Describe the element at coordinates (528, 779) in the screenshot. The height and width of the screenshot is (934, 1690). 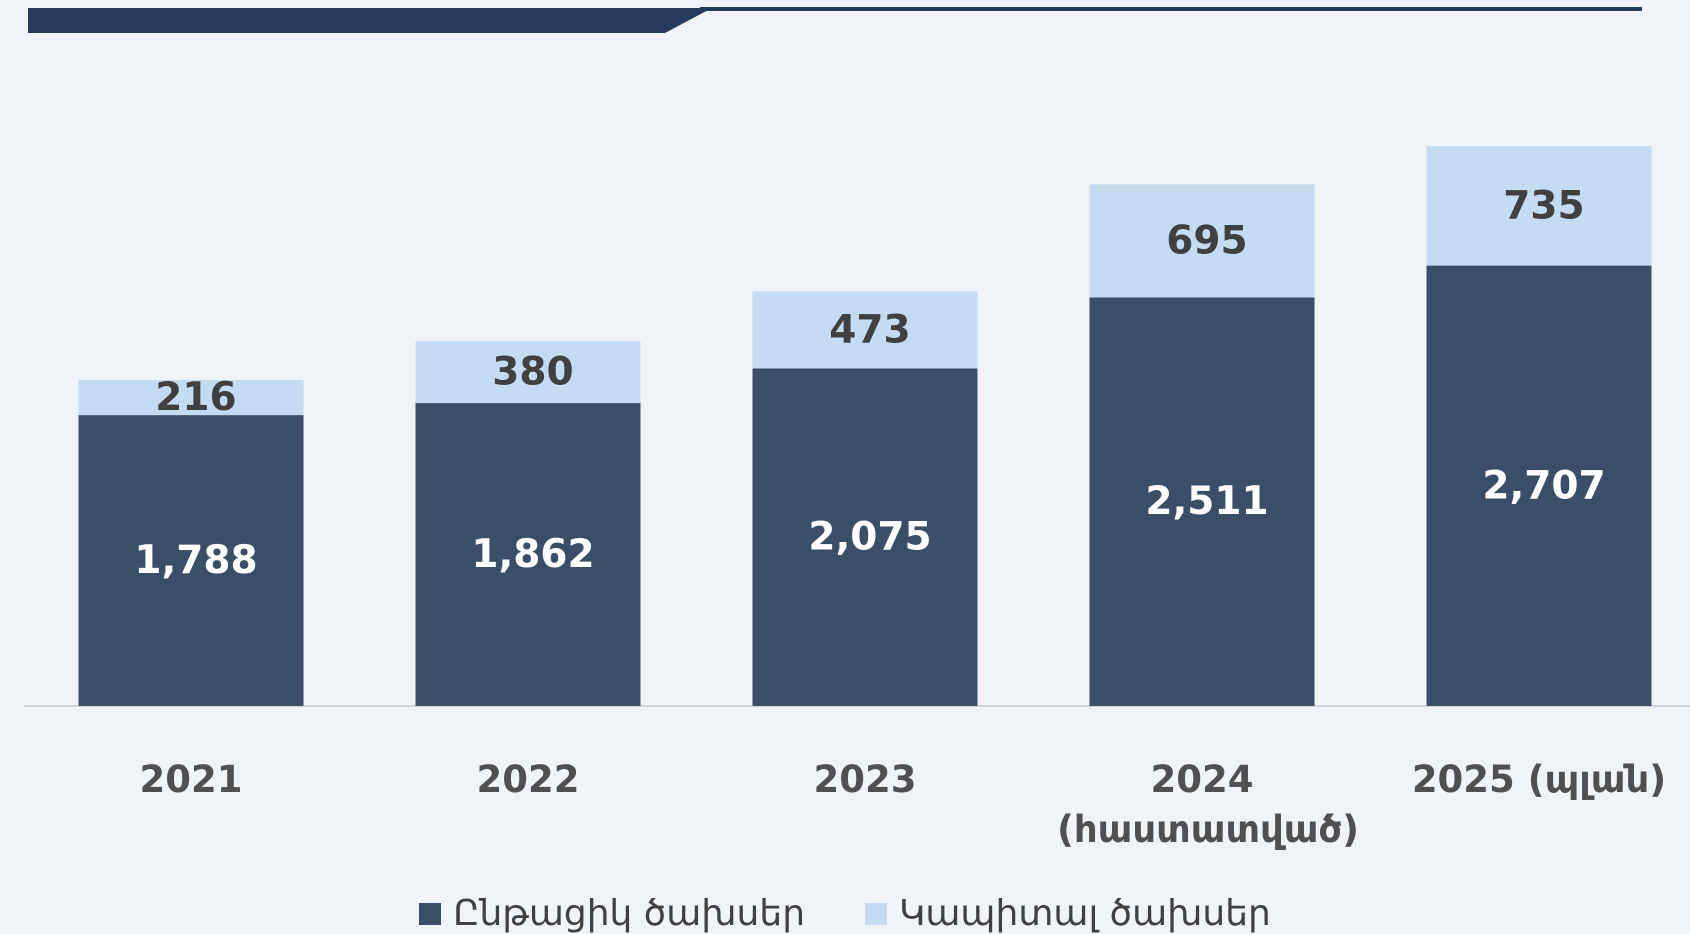
I see `x-tick-label: 2022` at that location.